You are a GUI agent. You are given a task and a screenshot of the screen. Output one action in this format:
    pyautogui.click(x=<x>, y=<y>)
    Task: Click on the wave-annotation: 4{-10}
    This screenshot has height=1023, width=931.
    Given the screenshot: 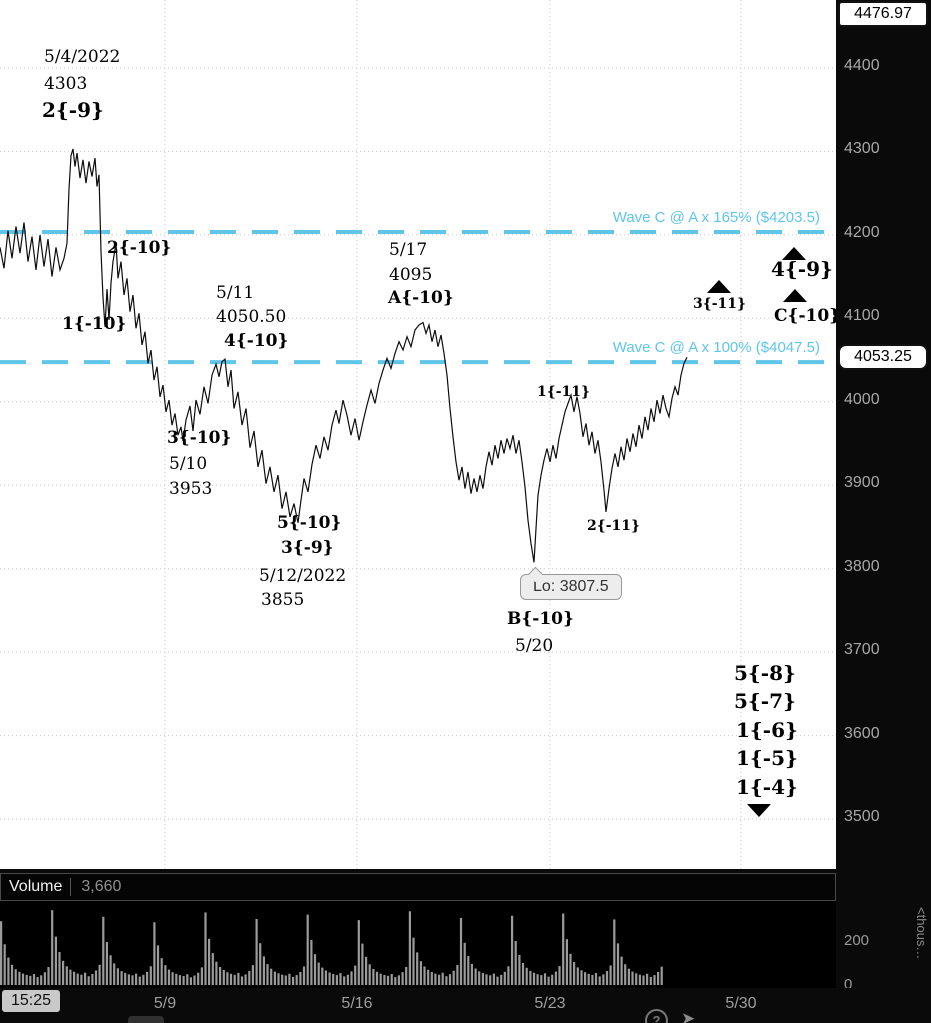 What is the action you would take?
    pyautogui.click(x=256, y=341)
    